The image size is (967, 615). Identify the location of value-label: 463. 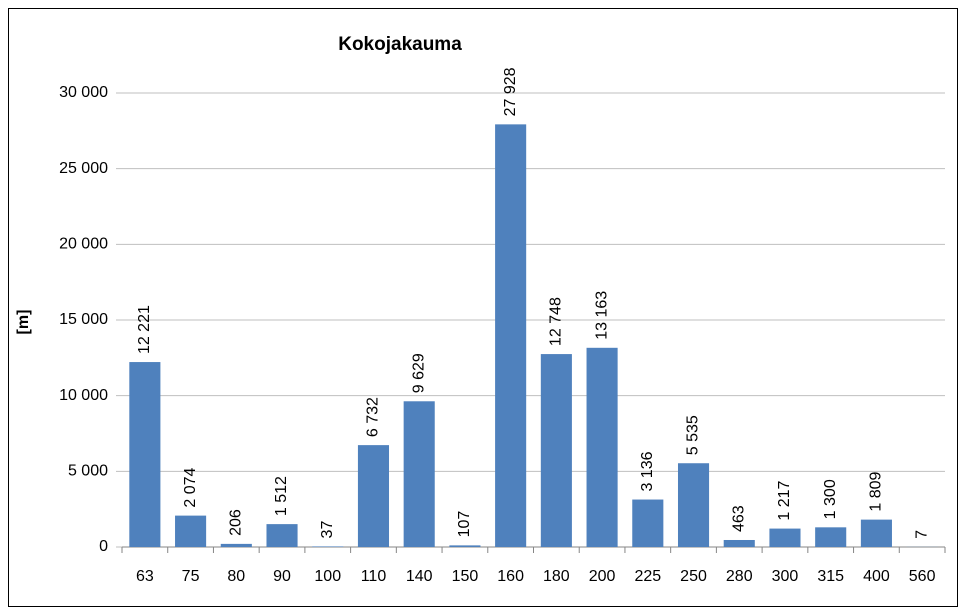
(738, 518).